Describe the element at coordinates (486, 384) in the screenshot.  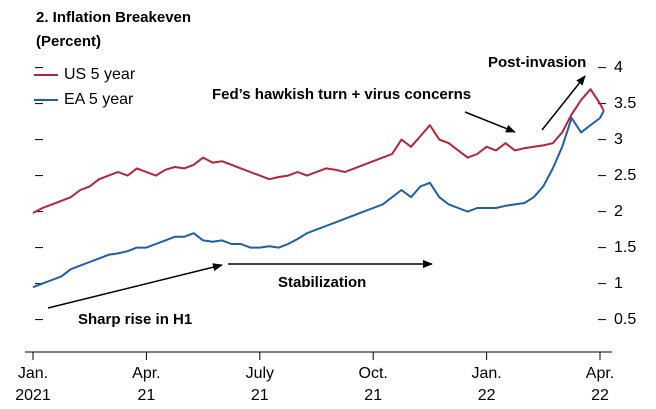
I see `x-tick-label: Jan. 22` at that location.